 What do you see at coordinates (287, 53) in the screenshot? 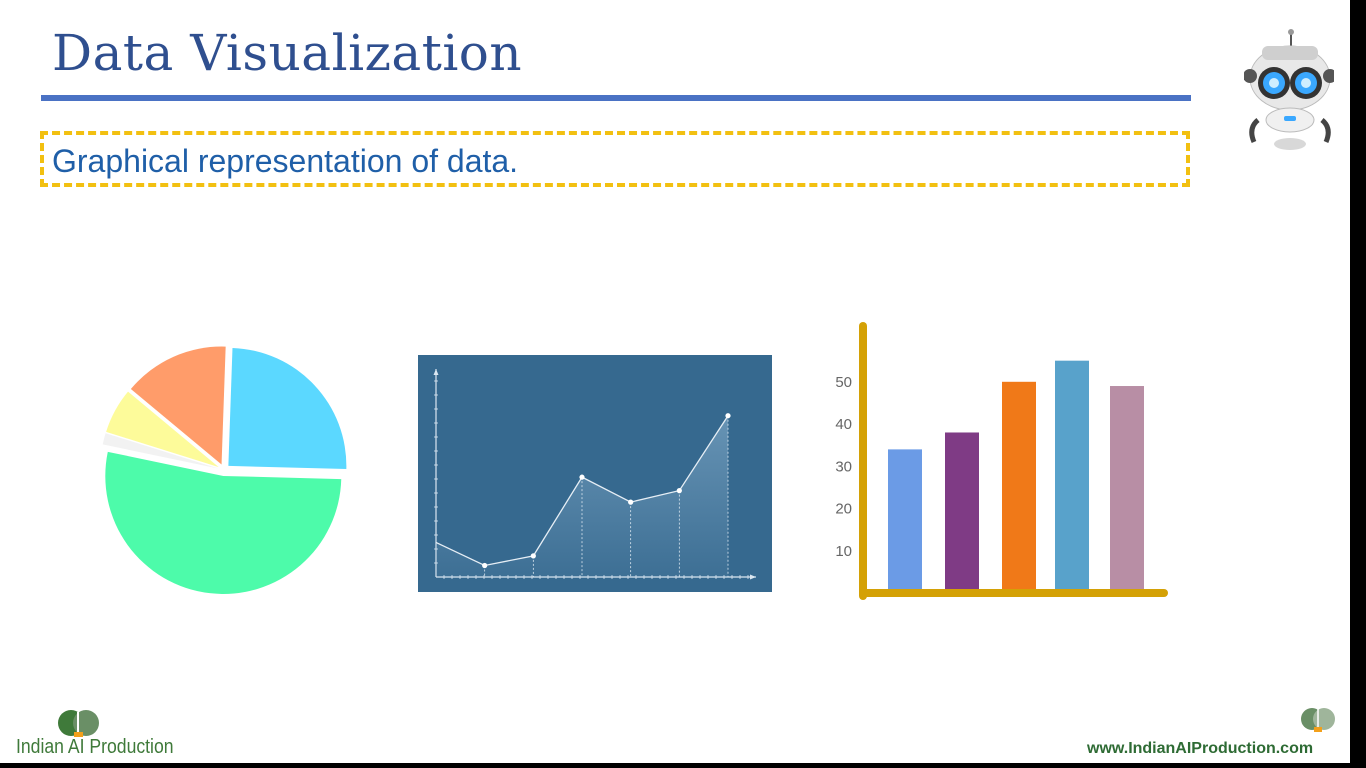
I see `slide-title: Data Visualization` at bounding box center [287, 53].